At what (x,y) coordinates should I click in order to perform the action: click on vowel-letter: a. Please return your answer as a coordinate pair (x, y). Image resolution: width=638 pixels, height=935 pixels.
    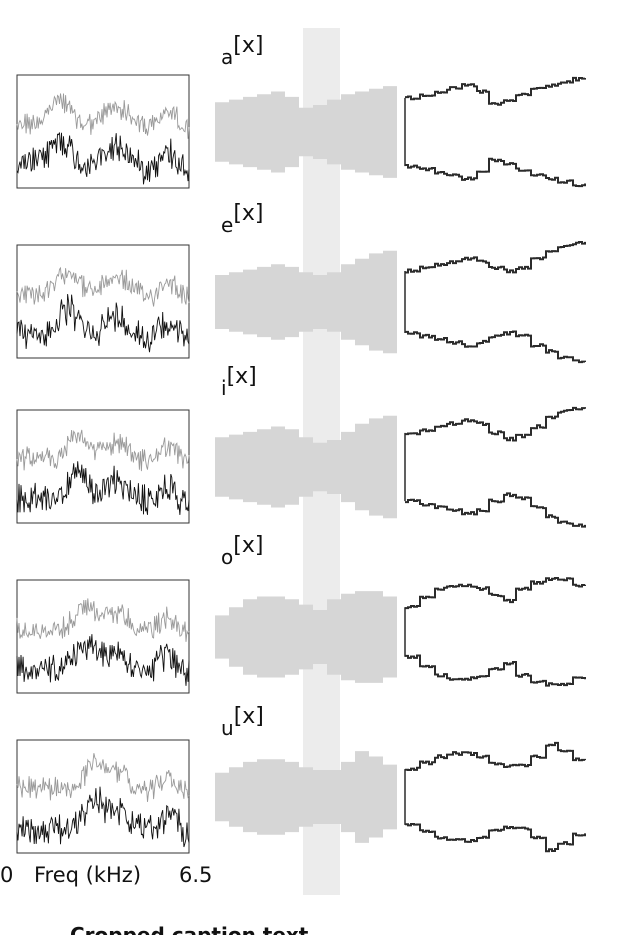
    Looking at the image, I should click on (227, 57).